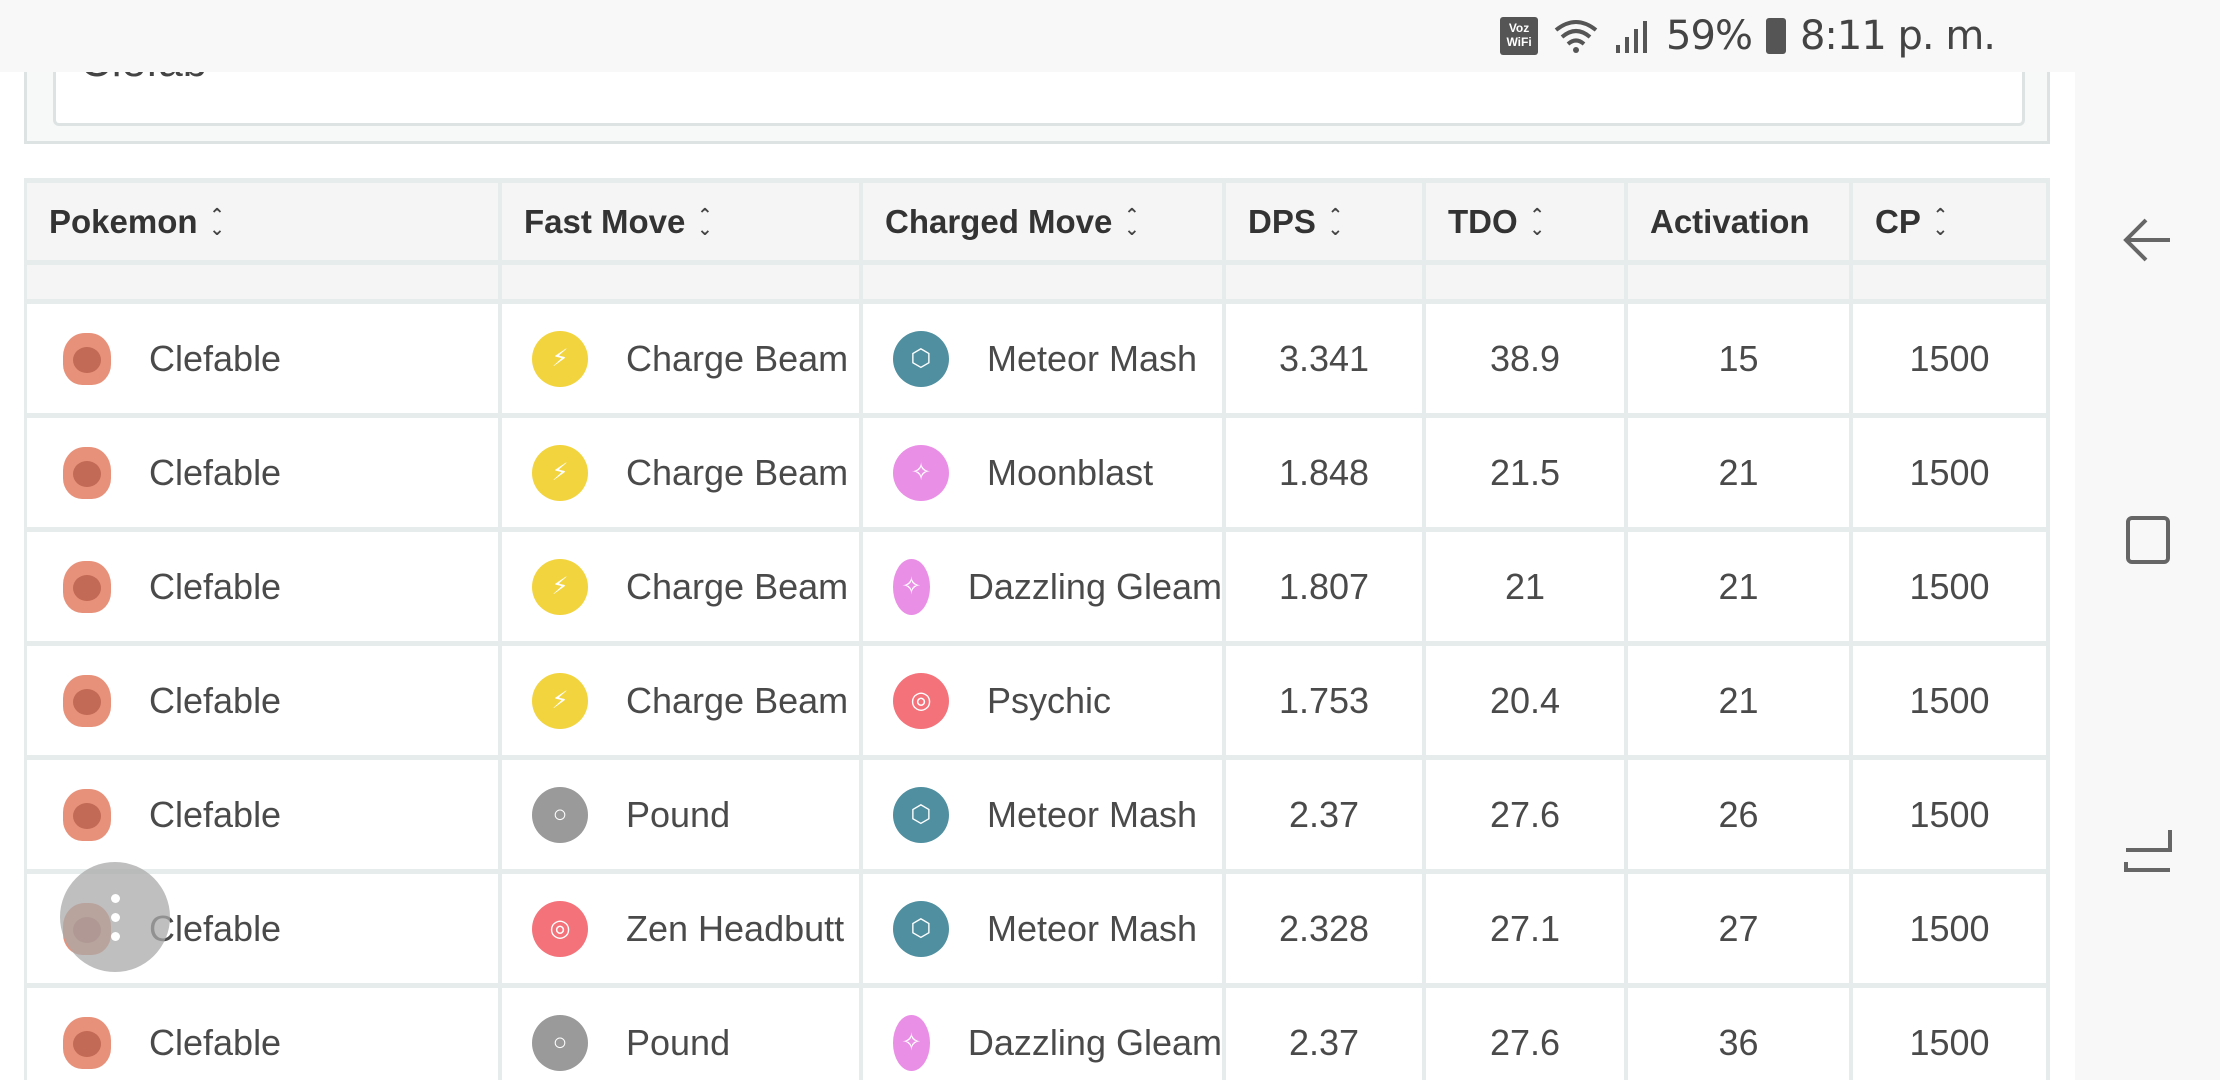 This screenshot has height=1080, width=2220. I want to click on header-cp: CP ⌃ ⌄, so click(1951, 221).